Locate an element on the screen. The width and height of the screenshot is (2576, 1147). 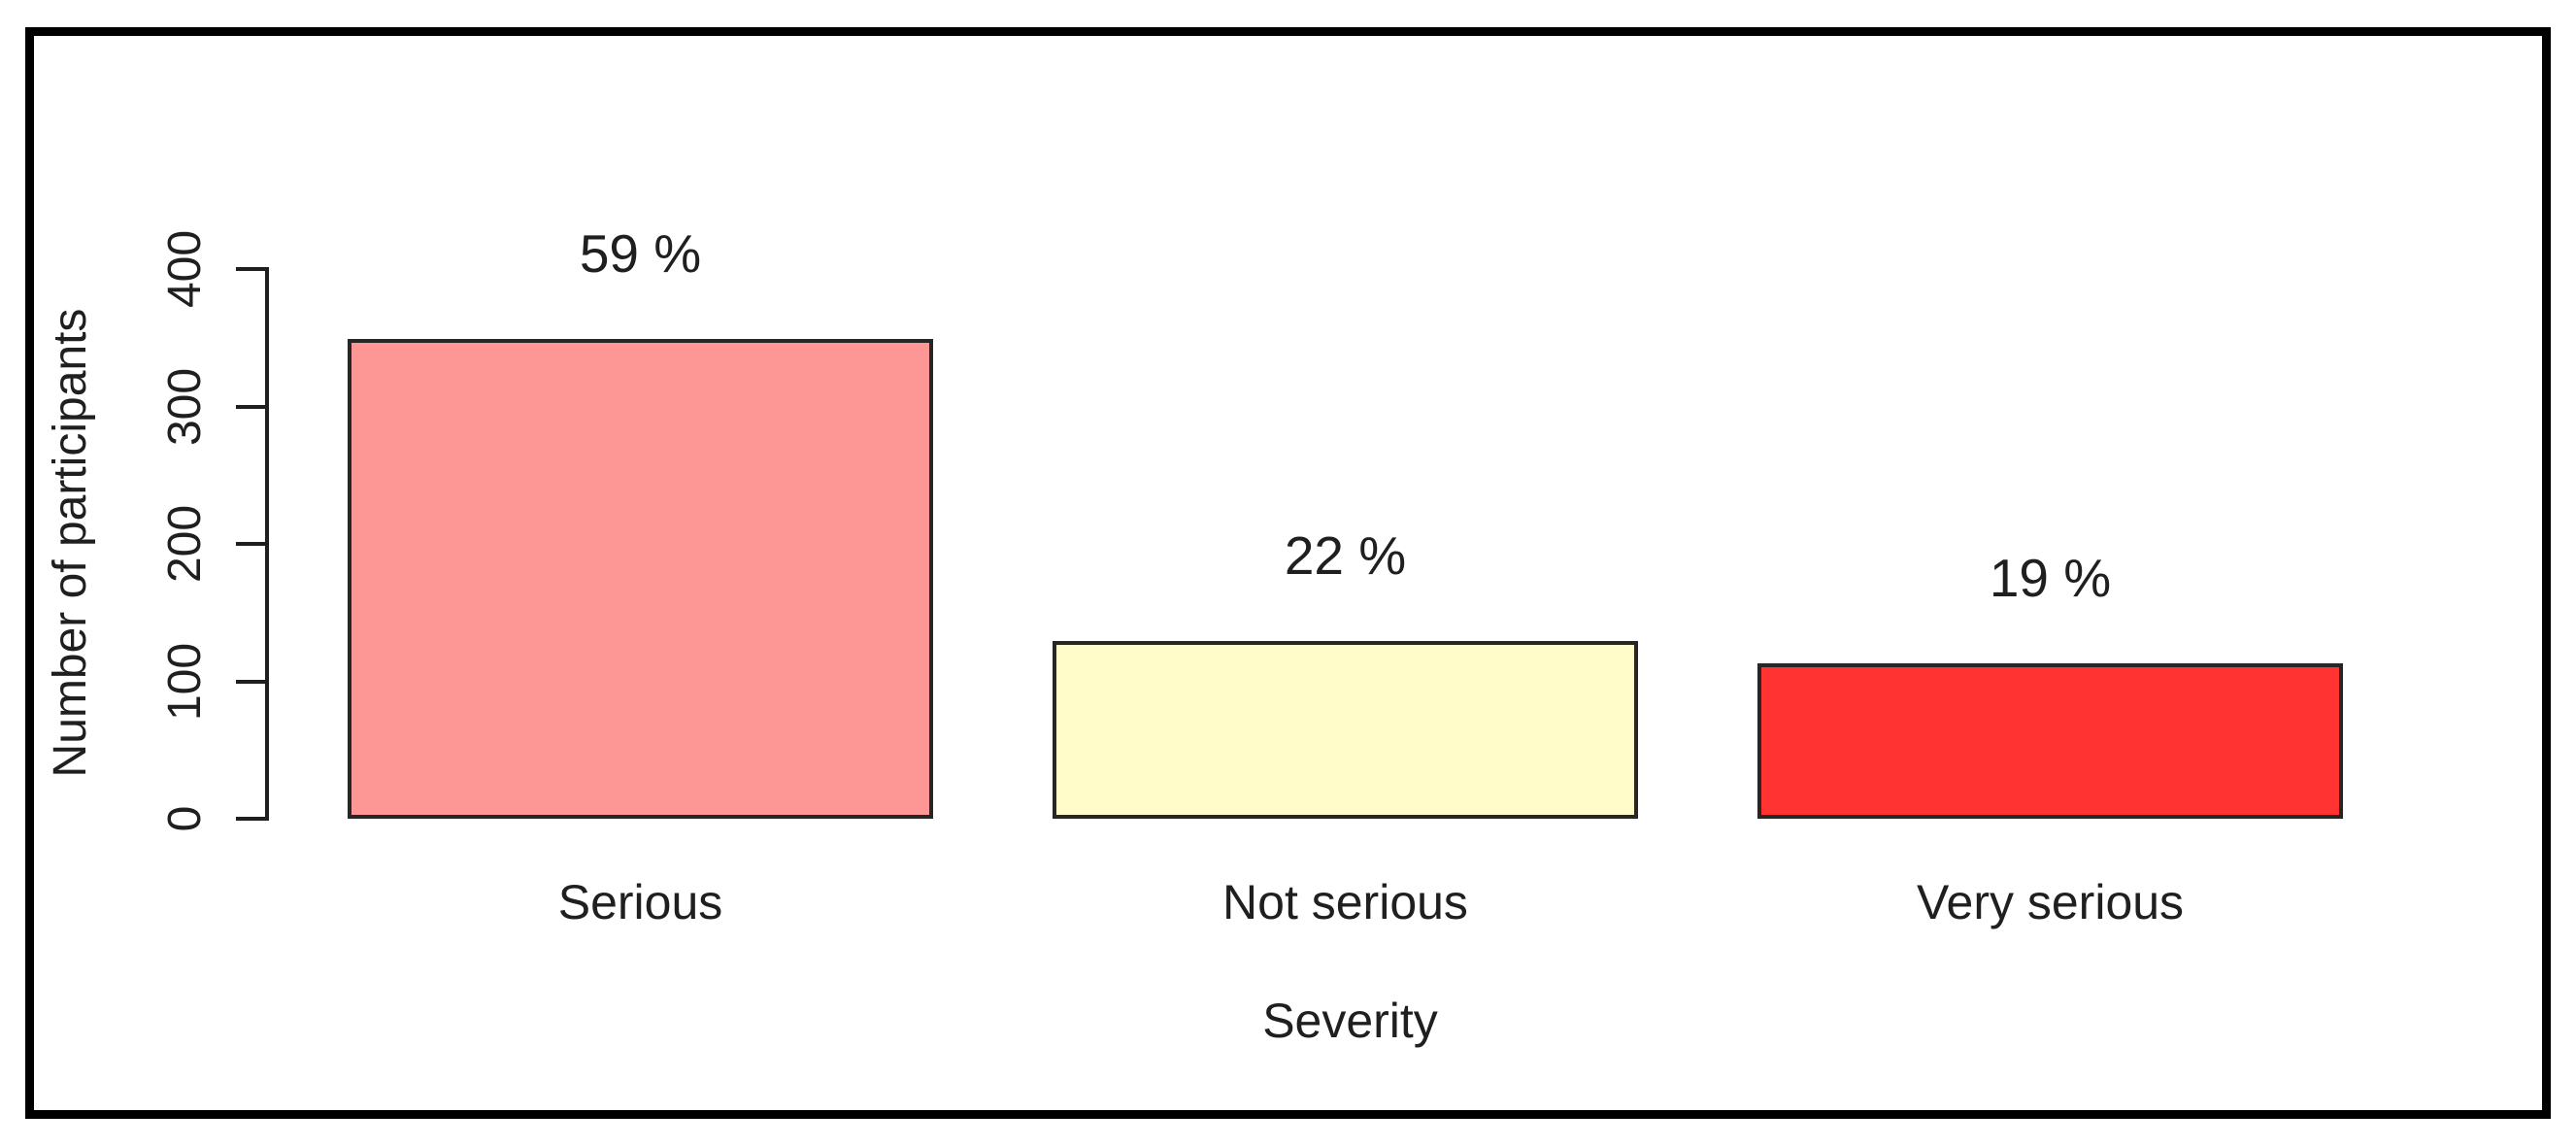
bar-value-label: 59 % is located at coordinates (640, 254).